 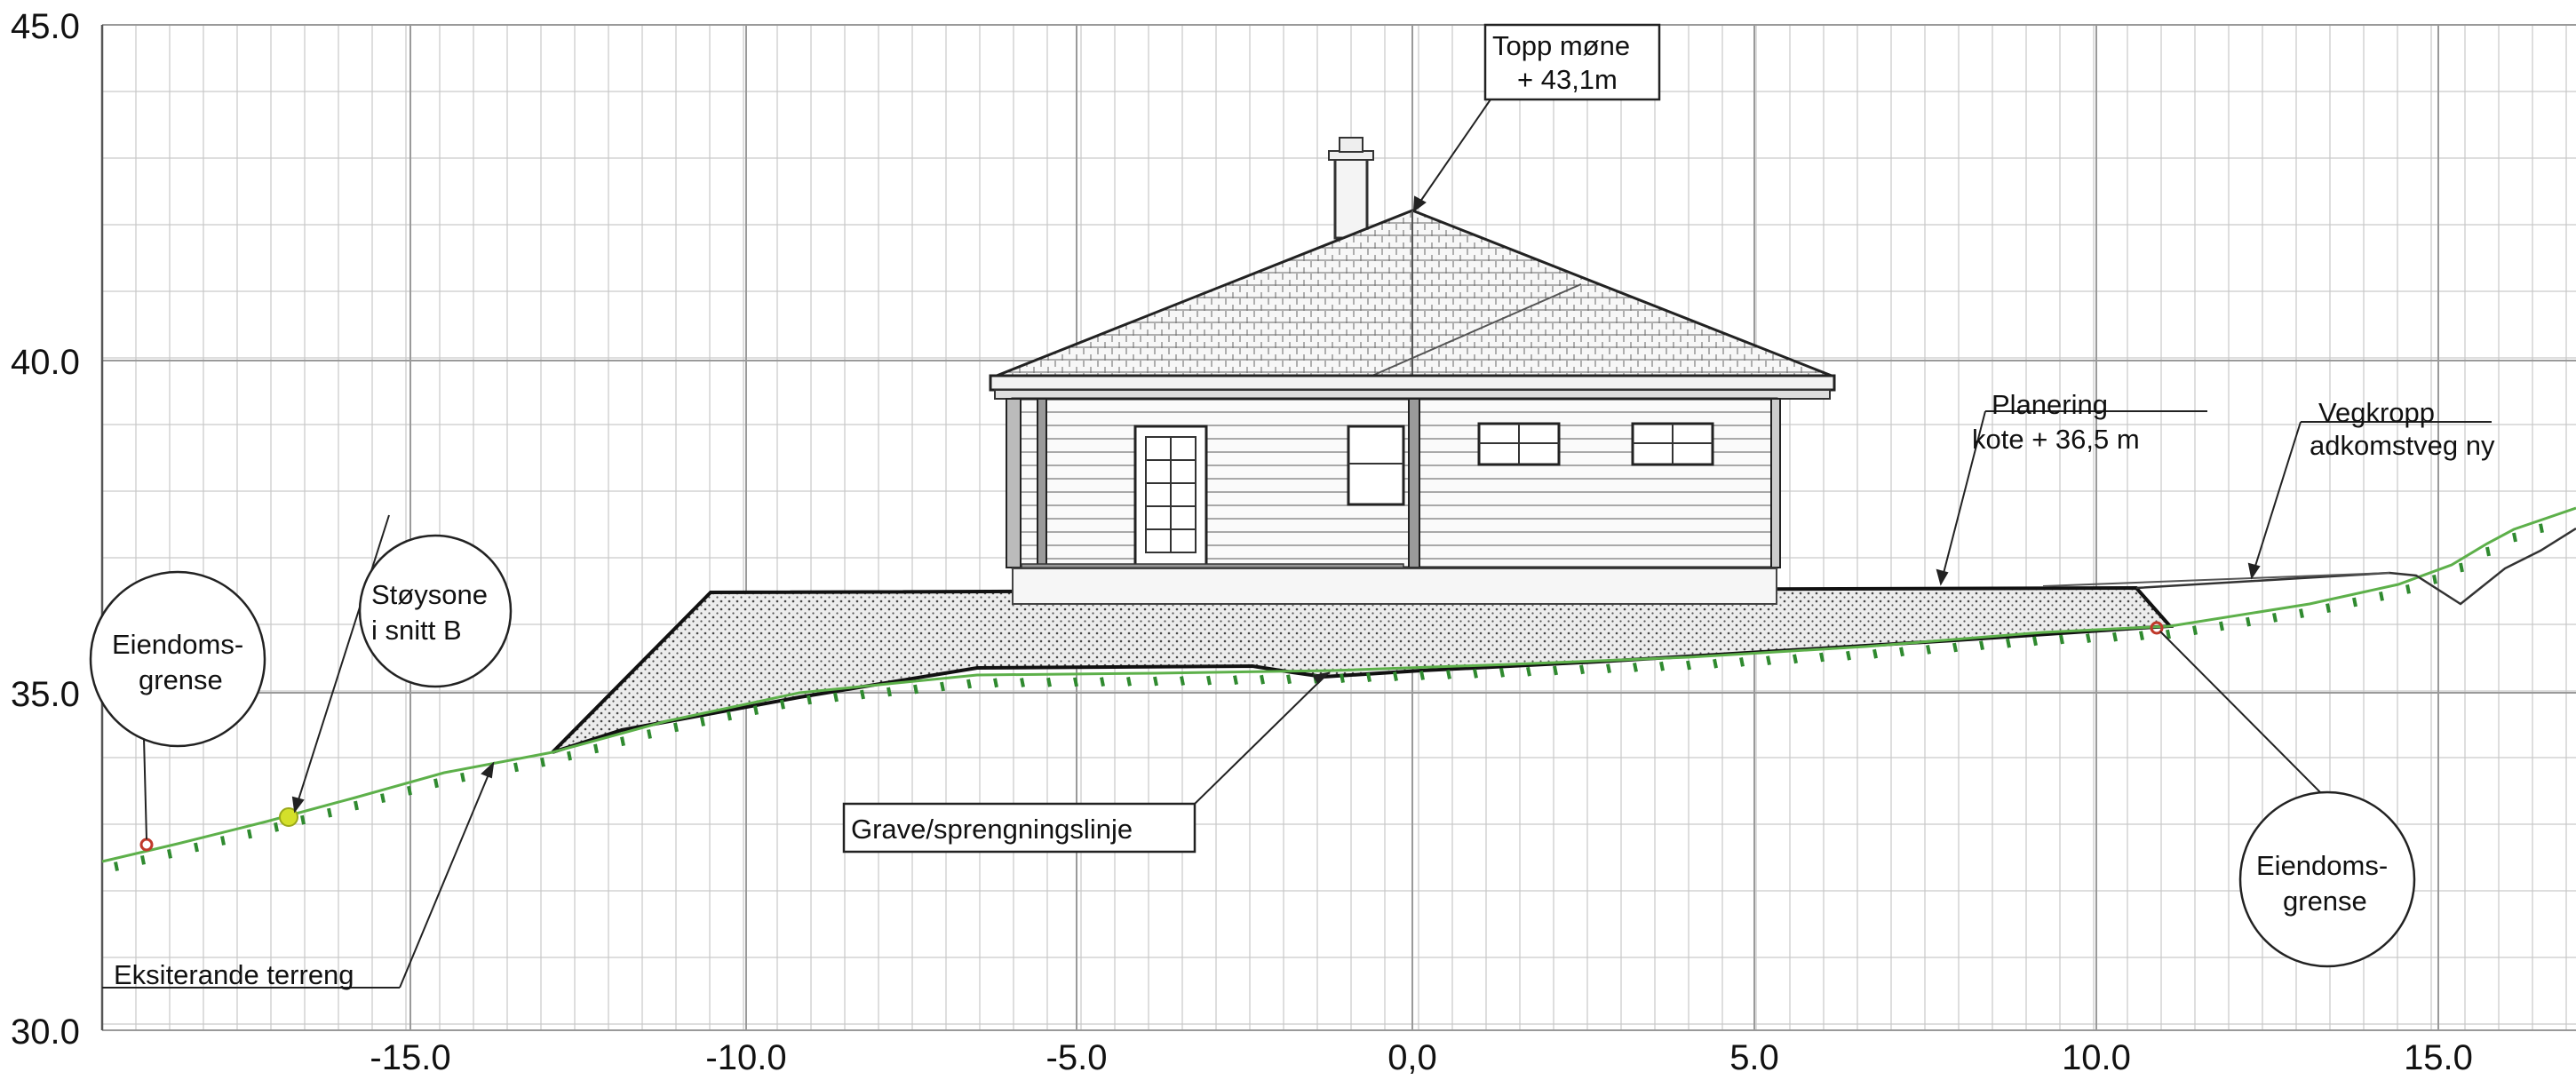 What do you see at coordinates (429, 595) in the screenshot?
I see `stoysone-text: Støysone` at bounding box center [429, 595].